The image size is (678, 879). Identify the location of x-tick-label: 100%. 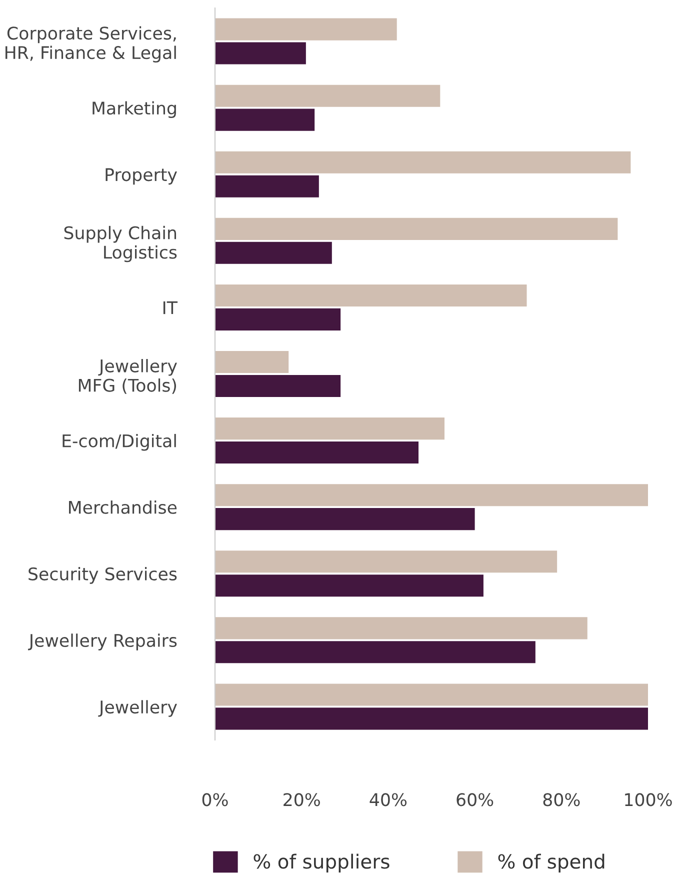
(648, 799).